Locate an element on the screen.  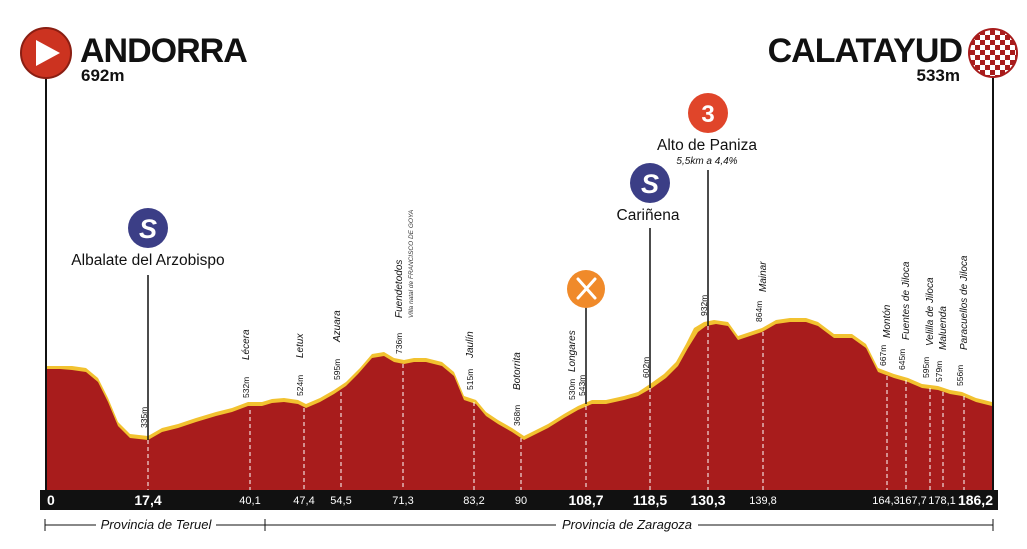
town-label: Maluenda is located at coordinates (943, 328).